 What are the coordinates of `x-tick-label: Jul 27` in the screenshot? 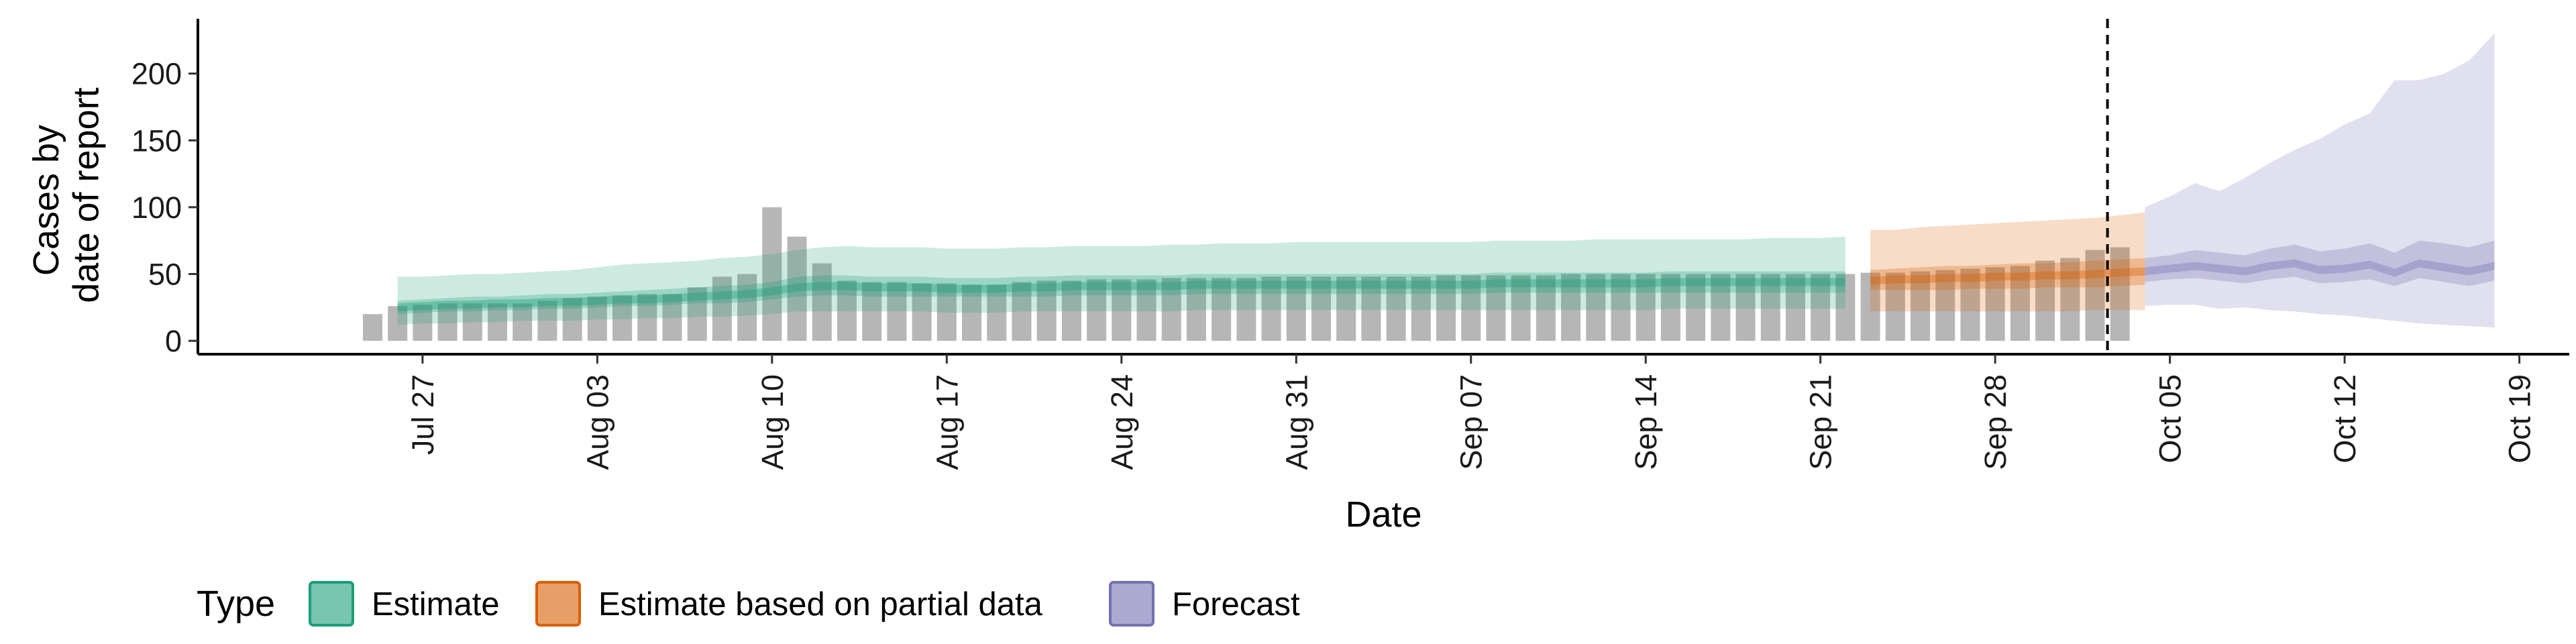 It's located at (423, 414).